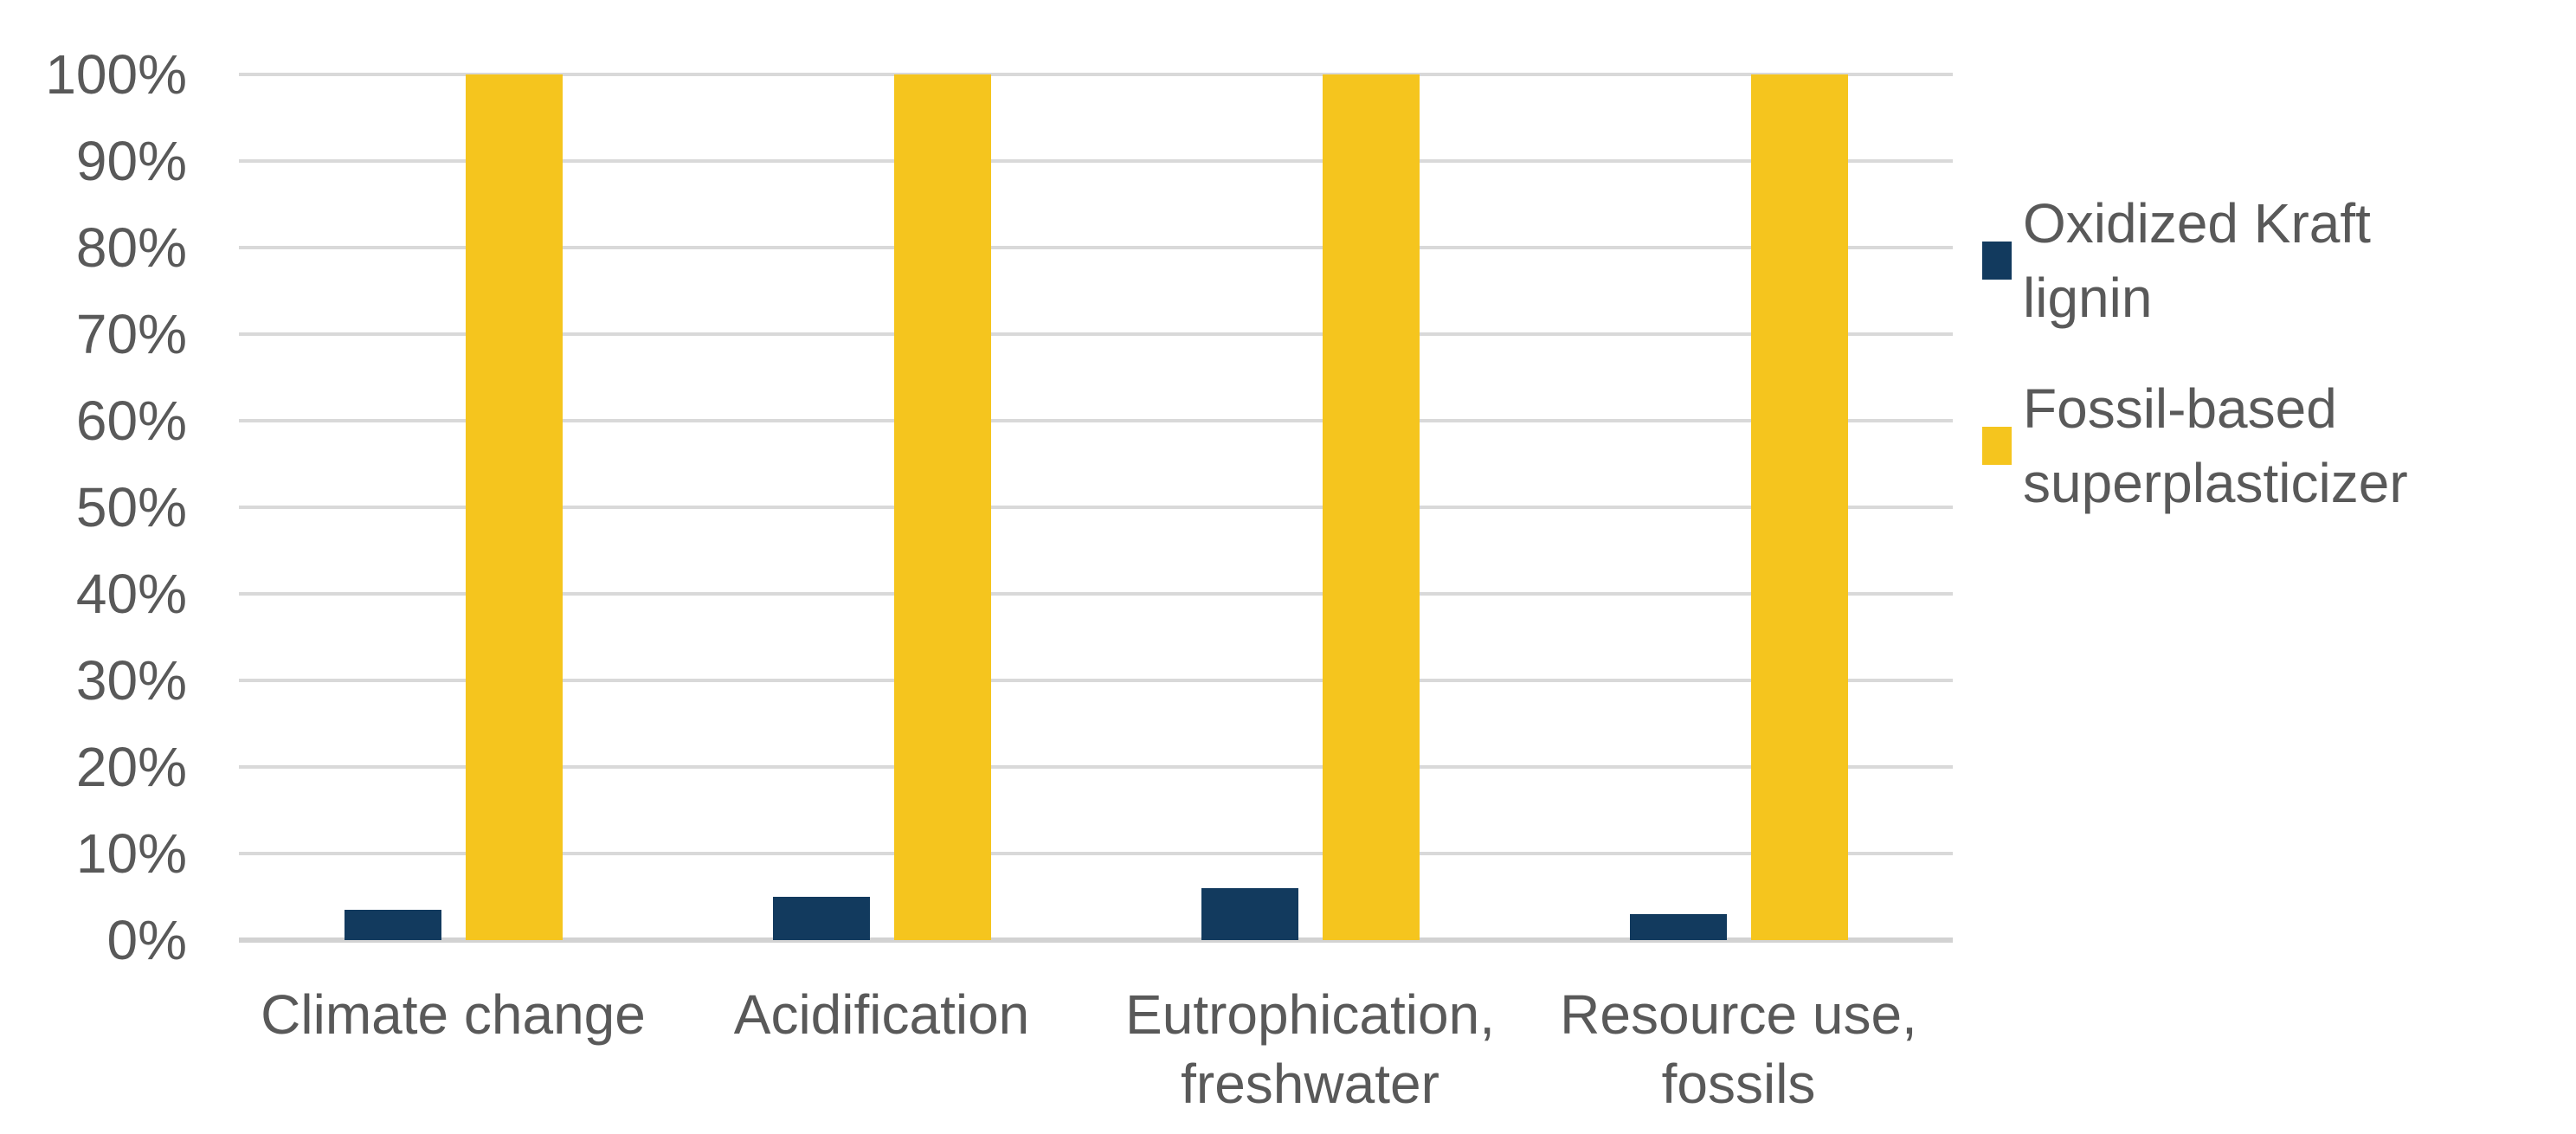 The height and width of the screenshot is (1134, 2576). What do you see at coordinates (131, 854) in the screenshot?
I see `y-tick-label: 10%` at bounding box center [131, 854].